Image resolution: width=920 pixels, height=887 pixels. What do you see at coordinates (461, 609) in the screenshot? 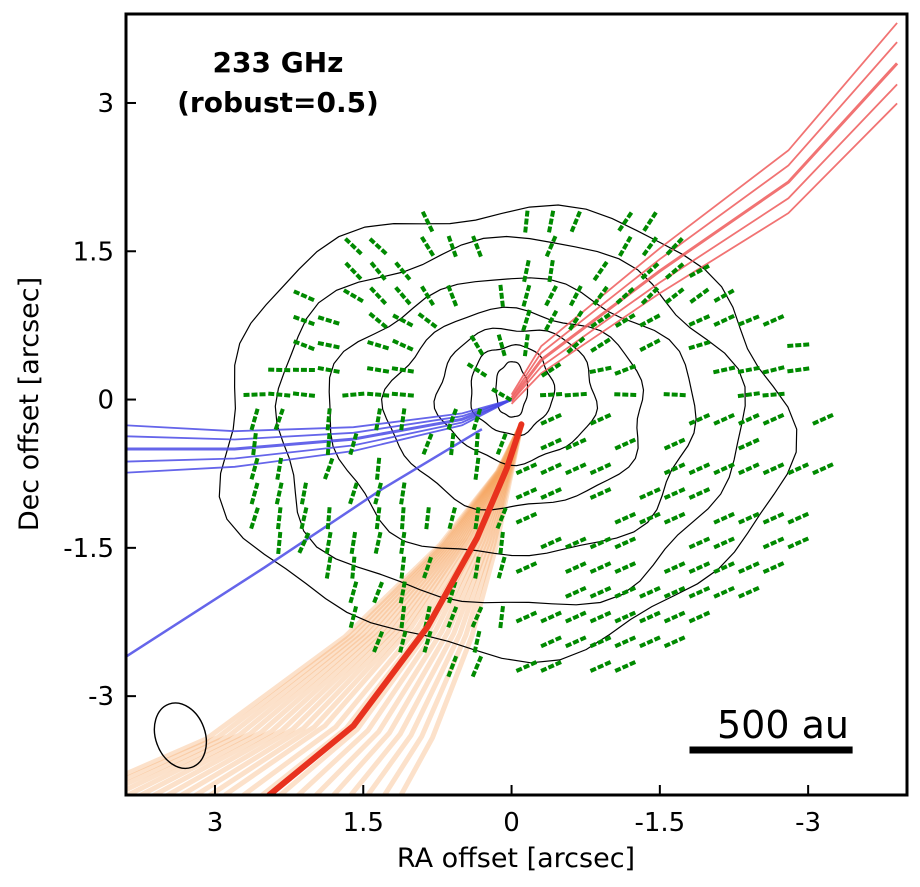
I see `streamer-model-curve` at bounding box center [461, 609].